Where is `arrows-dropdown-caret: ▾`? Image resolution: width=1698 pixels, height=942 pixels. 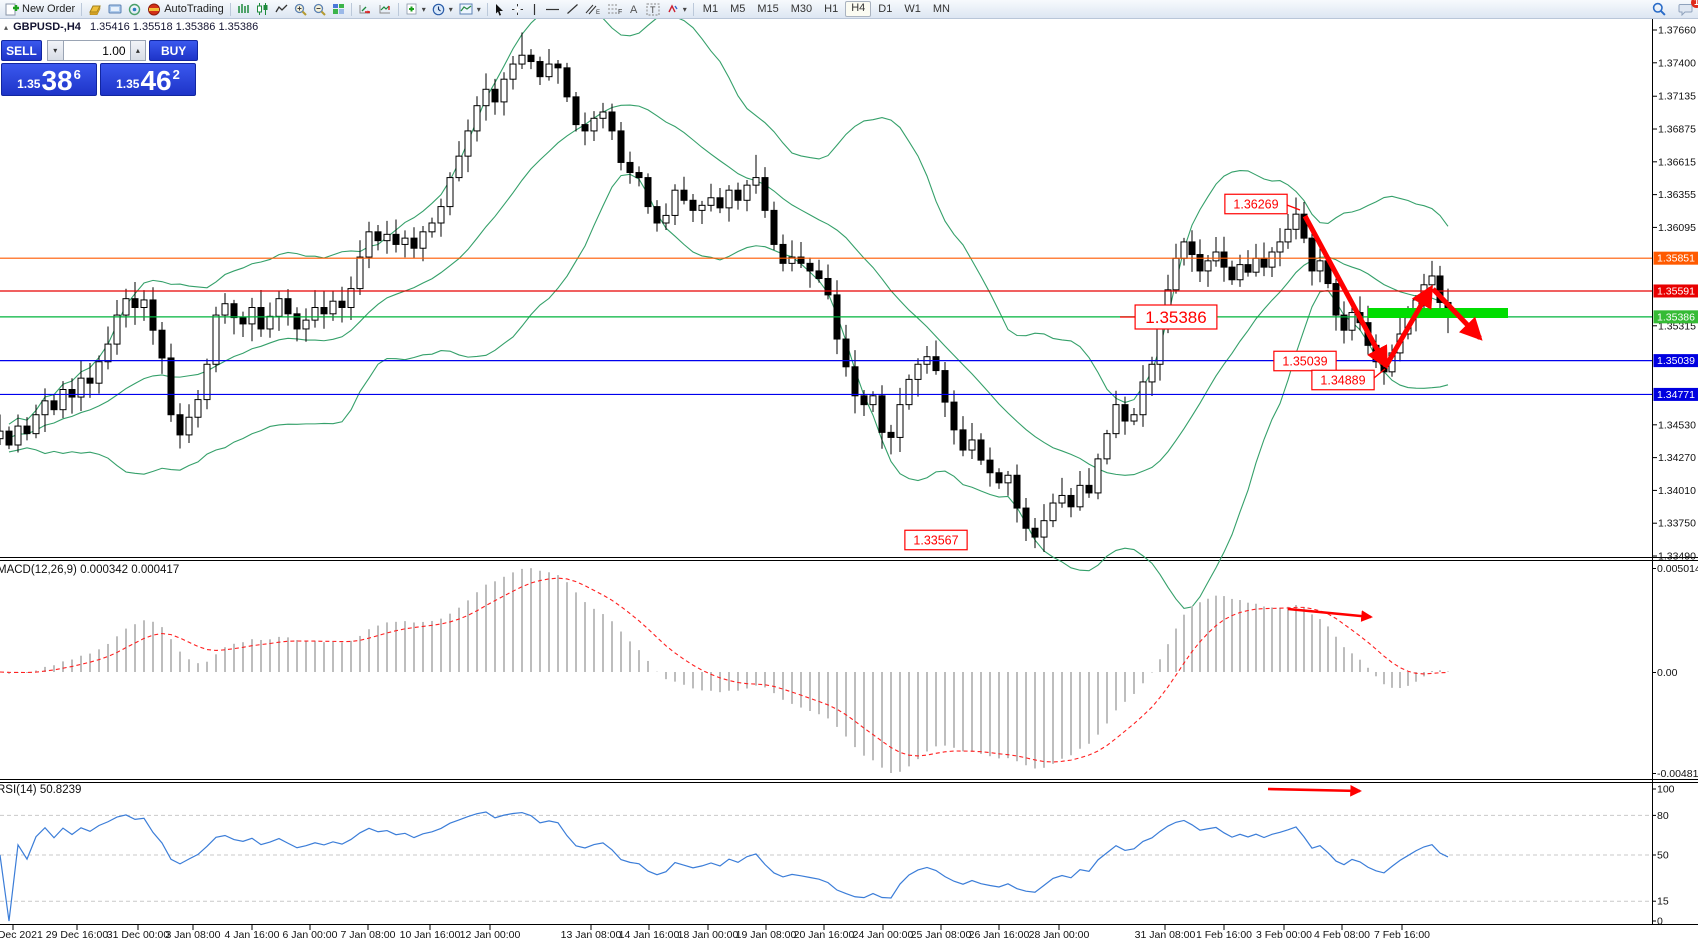
arrows-dropdown-caret: ▾ is located at coordinates (684, 9).